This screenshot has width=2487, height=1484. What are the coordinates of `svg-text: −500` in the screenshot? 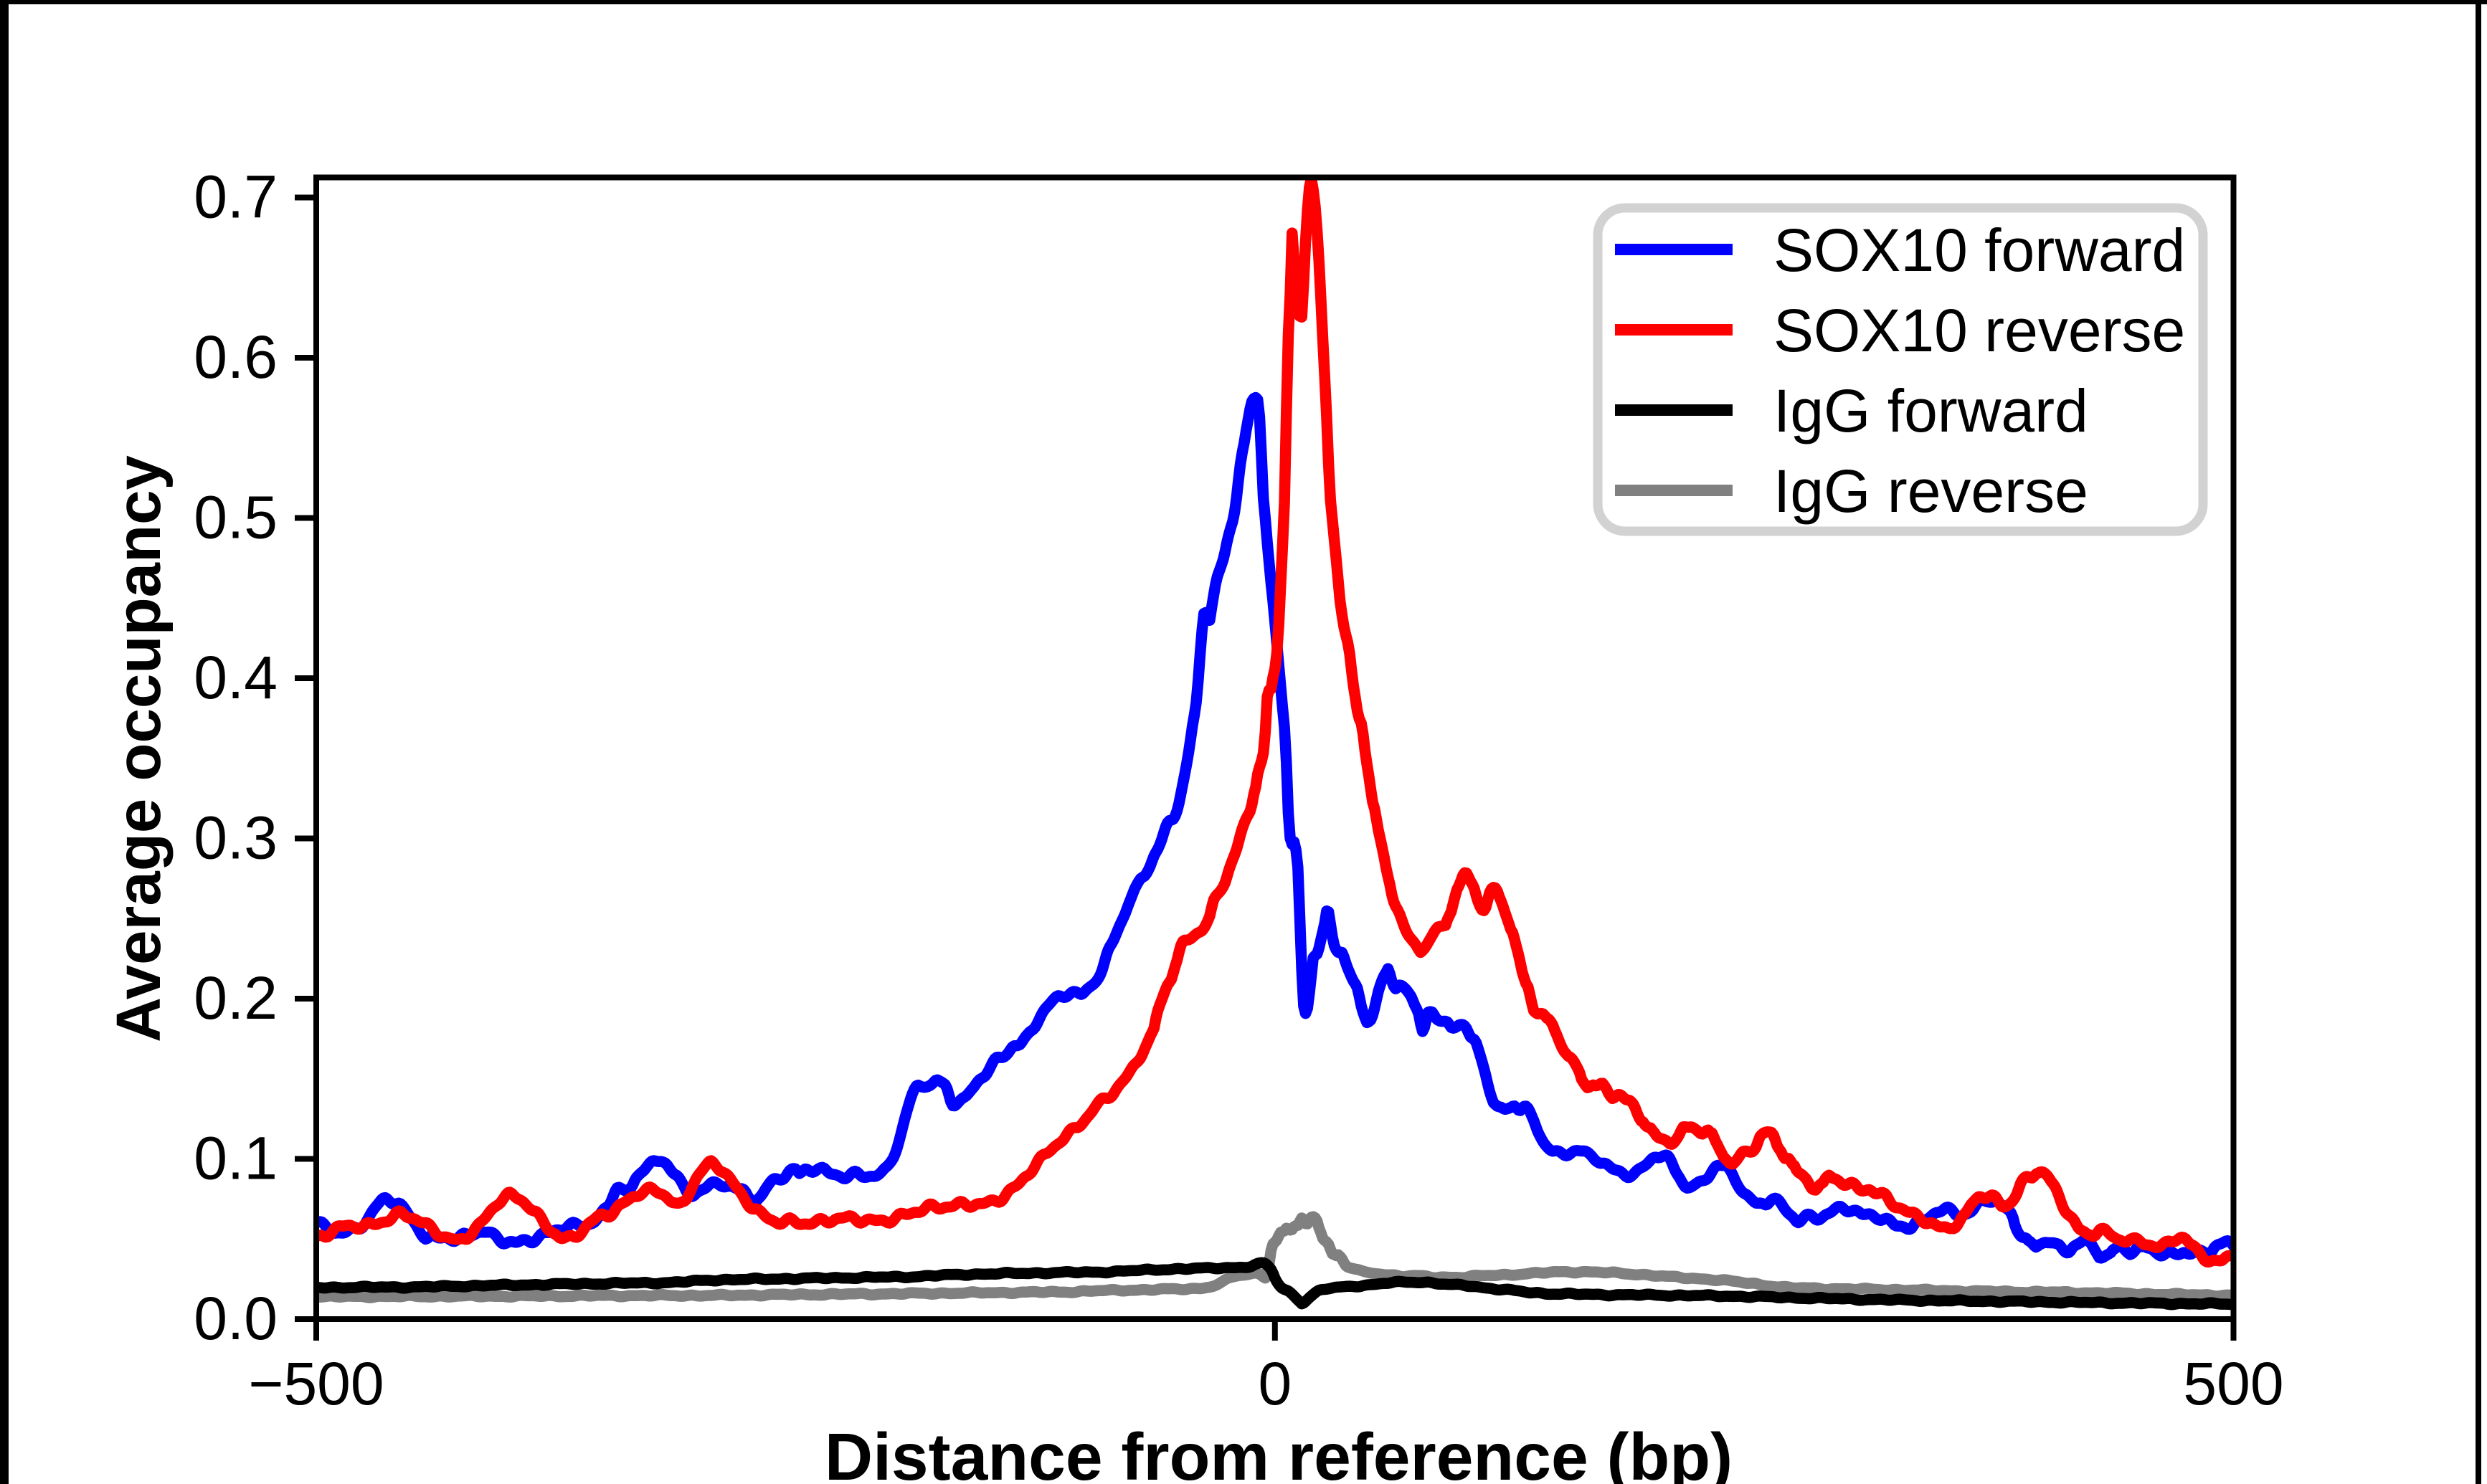 It's located at (316, 1383).